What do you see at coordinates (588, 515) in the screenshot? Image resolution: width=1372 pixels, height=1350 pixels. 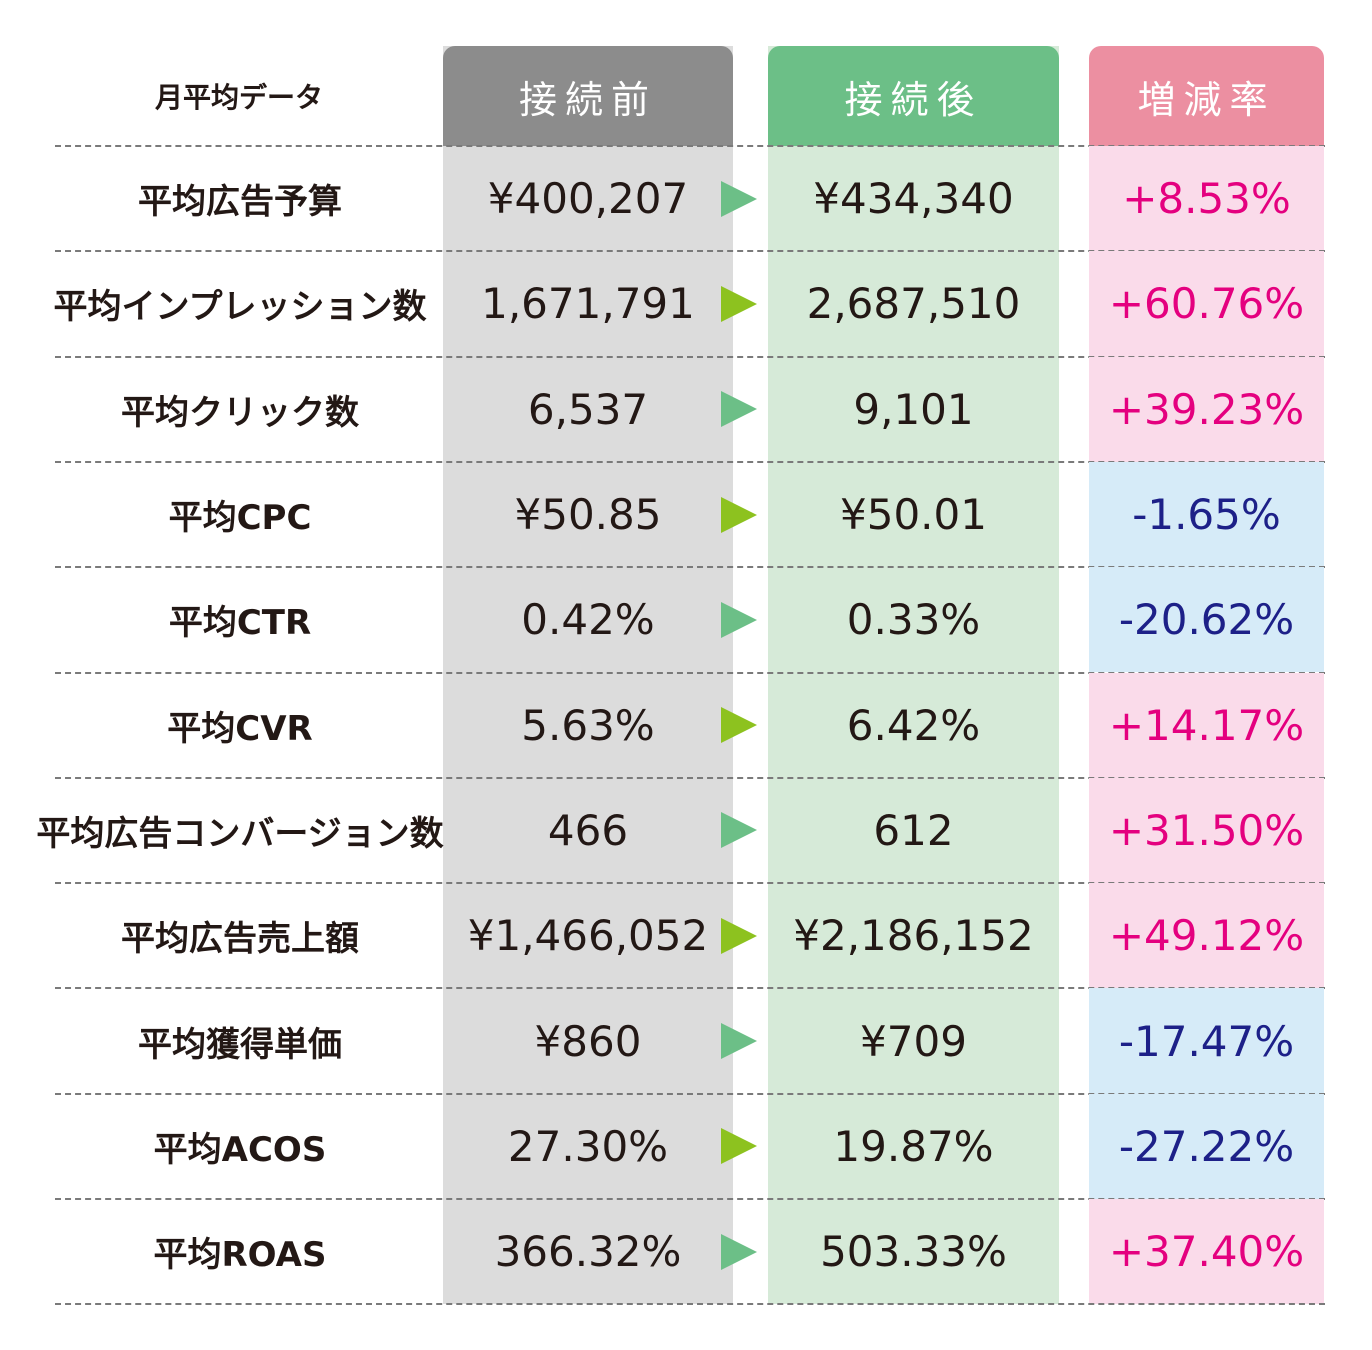 I see `value-before: ¥50.85` at bounding box center [588, 515].